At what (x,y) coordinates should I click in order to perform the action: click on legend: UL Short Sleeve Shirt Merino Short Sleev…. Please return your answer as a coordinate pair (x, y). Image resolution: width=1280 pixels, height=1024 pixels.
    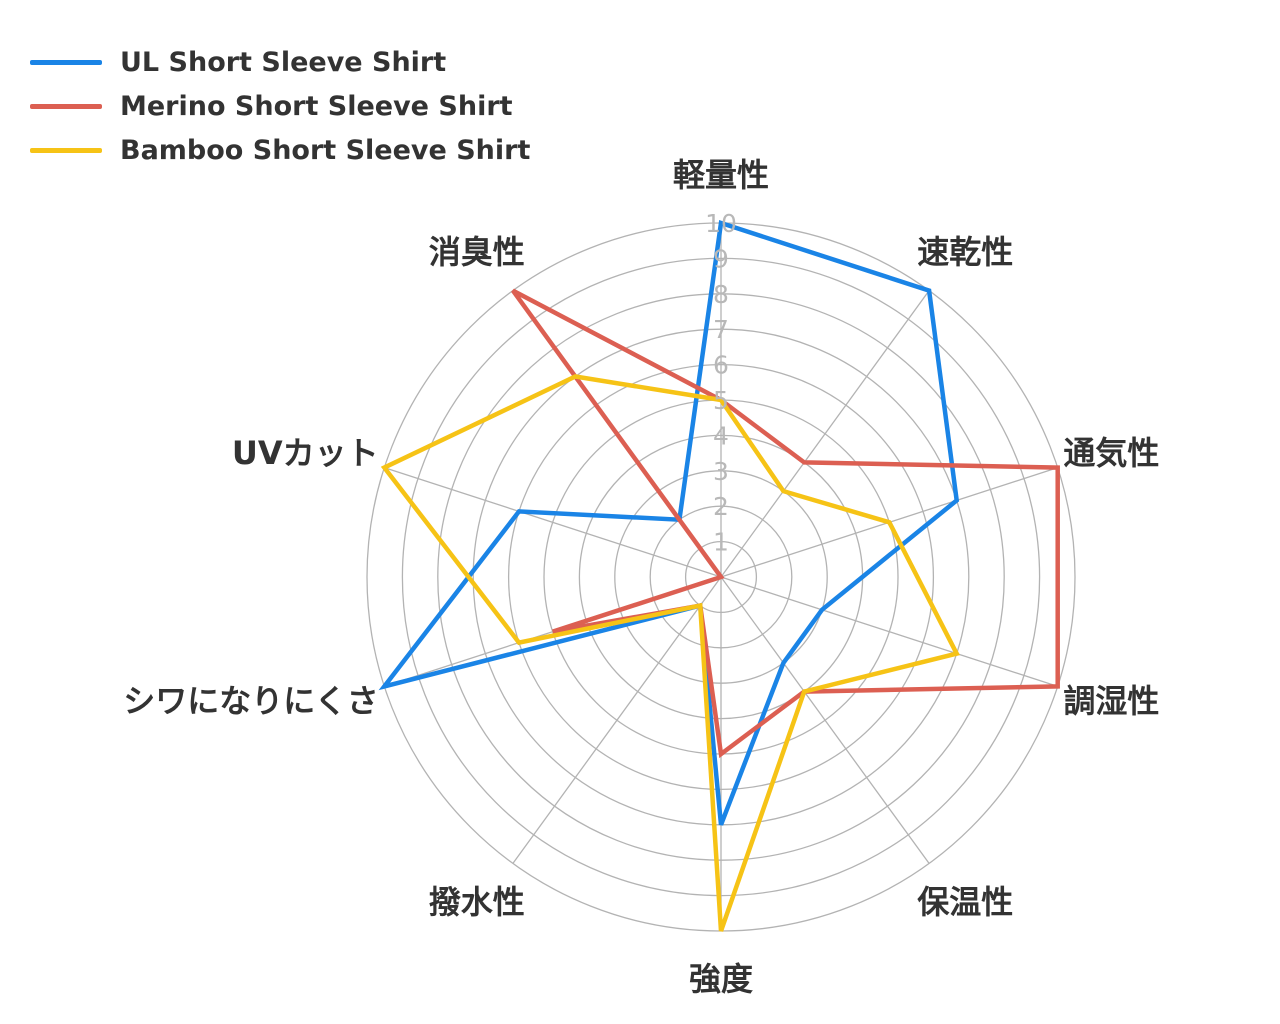
    Looking at the image, I should click on (280, 106).